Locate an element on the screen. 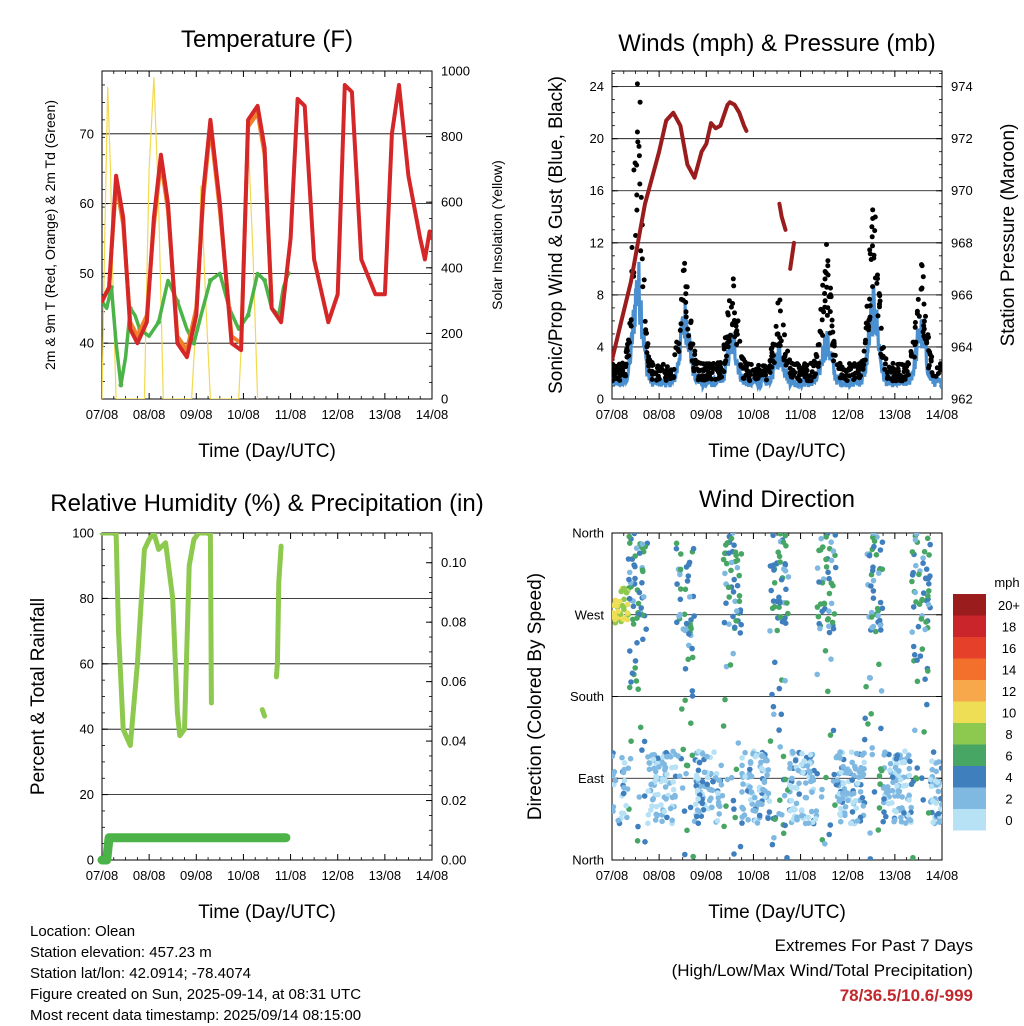 Image resolution: width=1024 pixels, height=1026 pixels. chart-title: Winds (mph) & Pressure (mb) is located at coordinates (776, 43).